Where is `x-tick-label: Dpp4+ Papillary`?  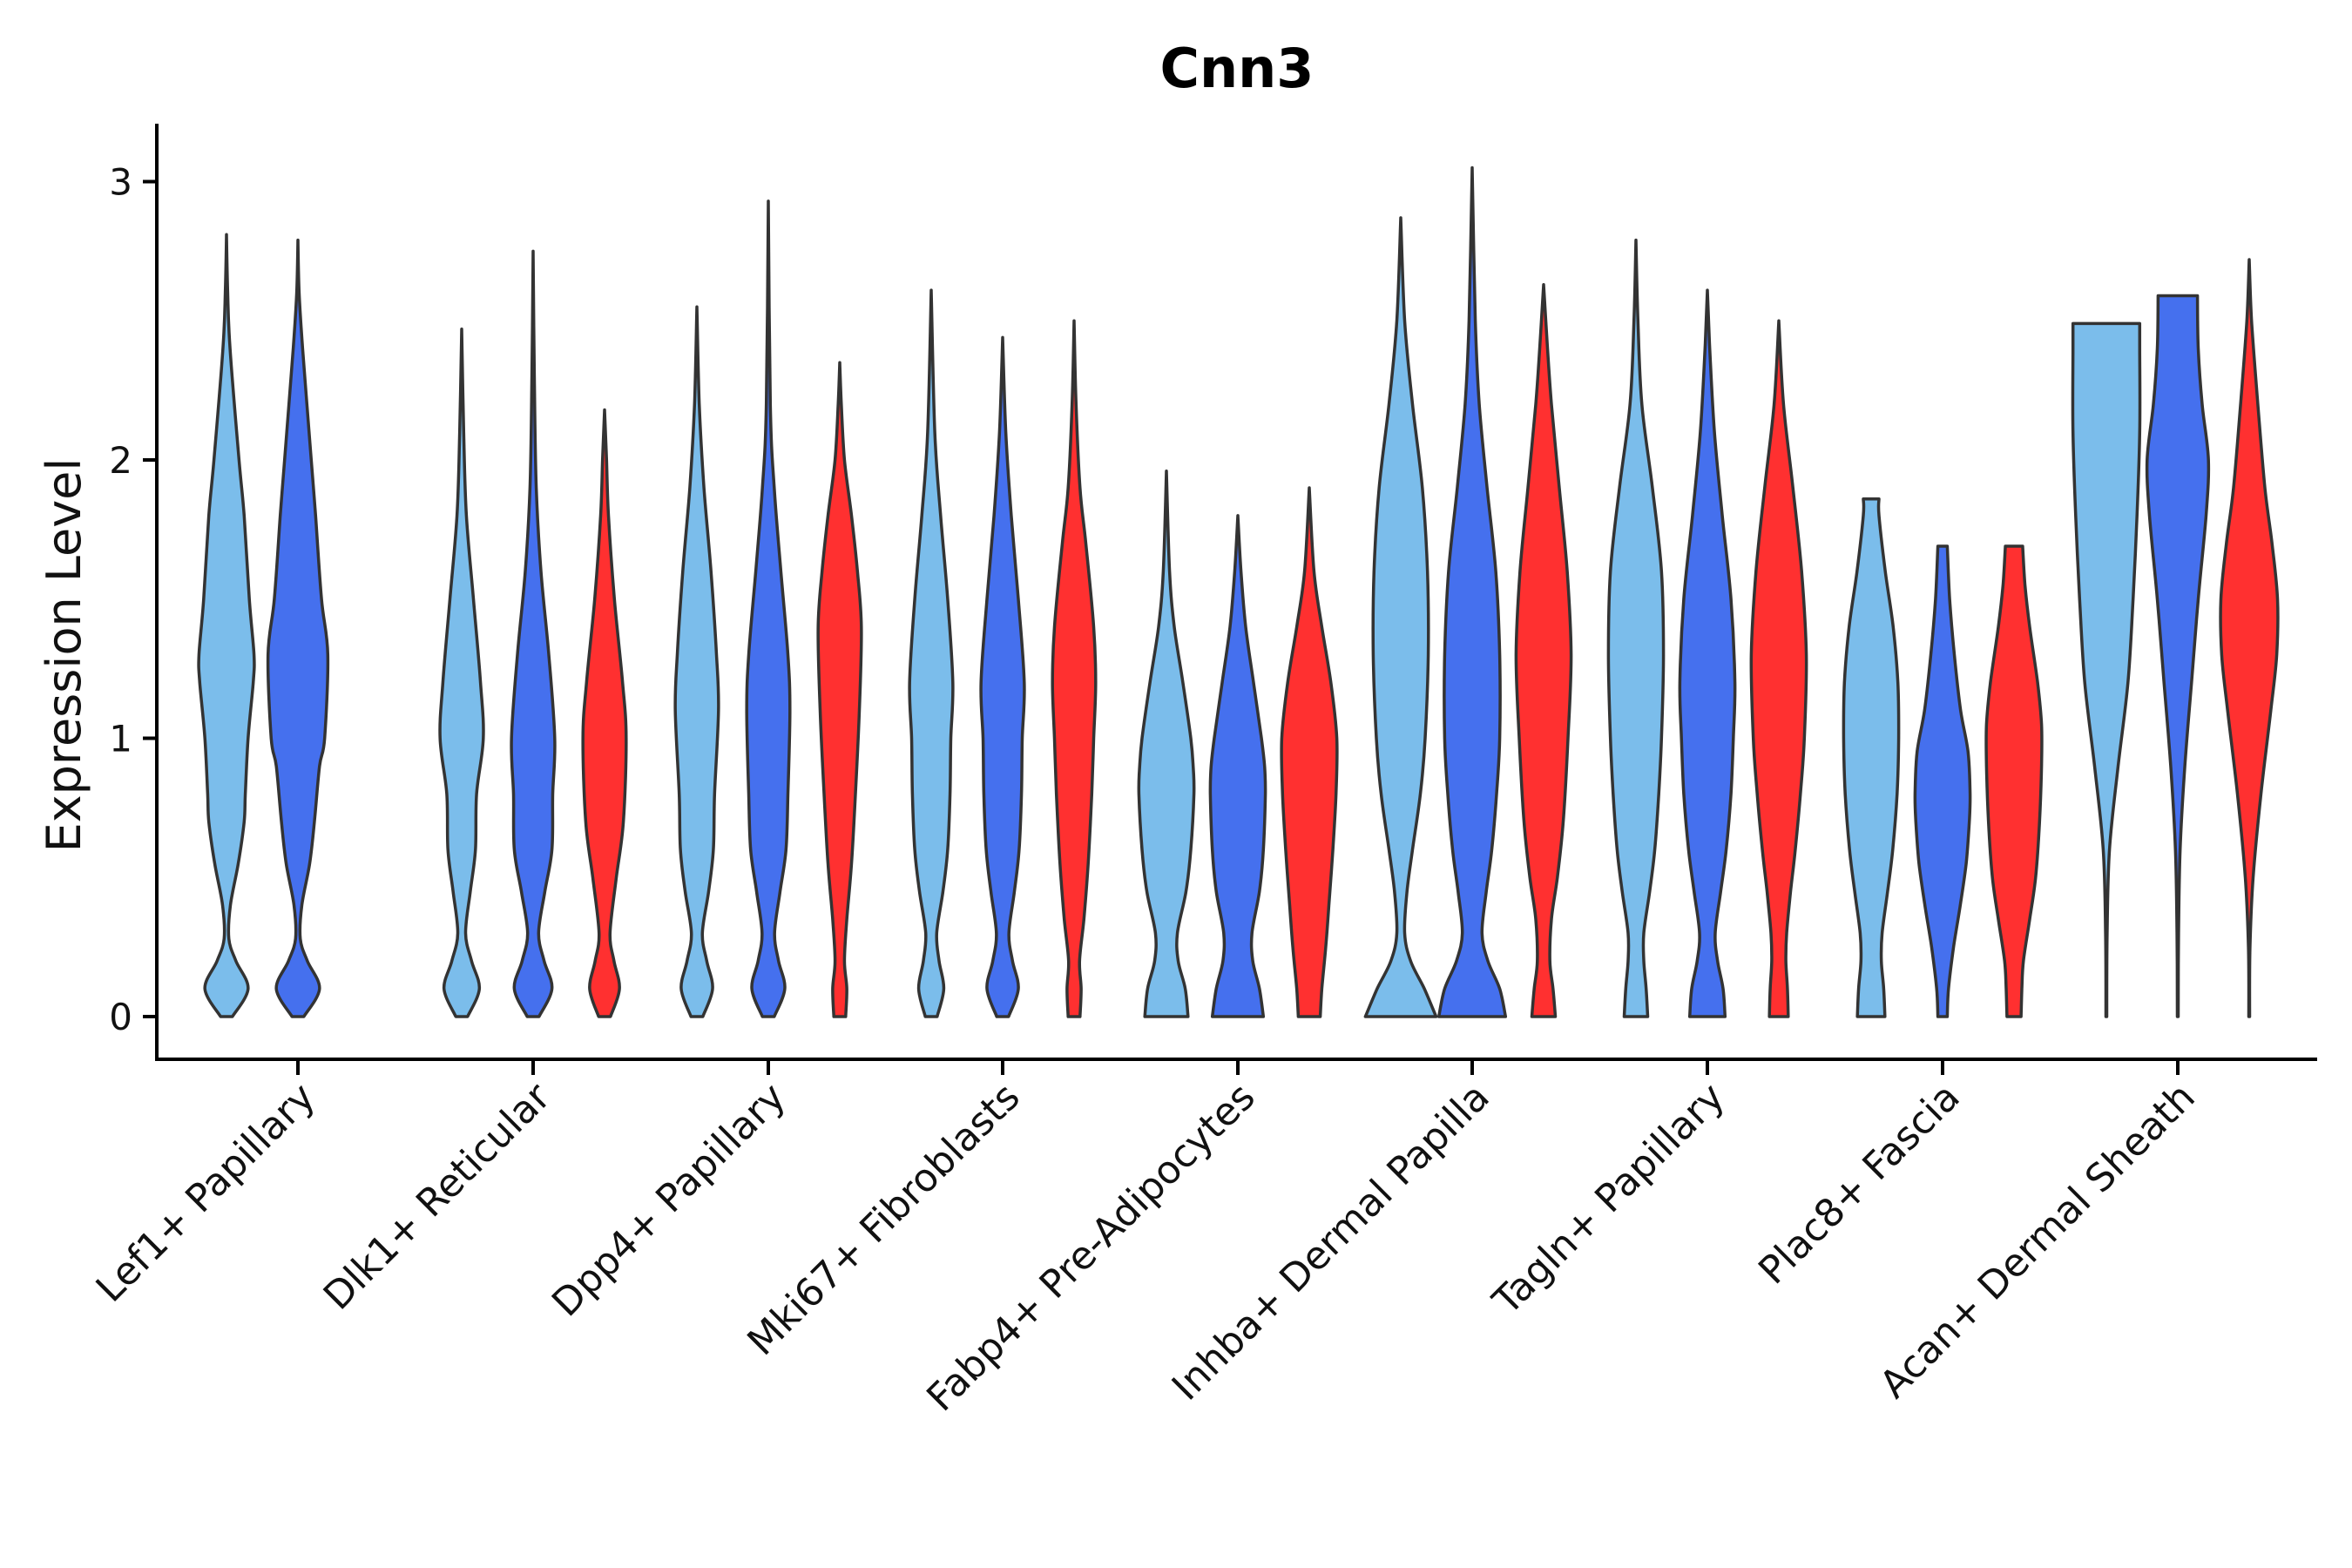 x-tick-label: Dpp4+ Papillary is located at coordinates (669, 1201).